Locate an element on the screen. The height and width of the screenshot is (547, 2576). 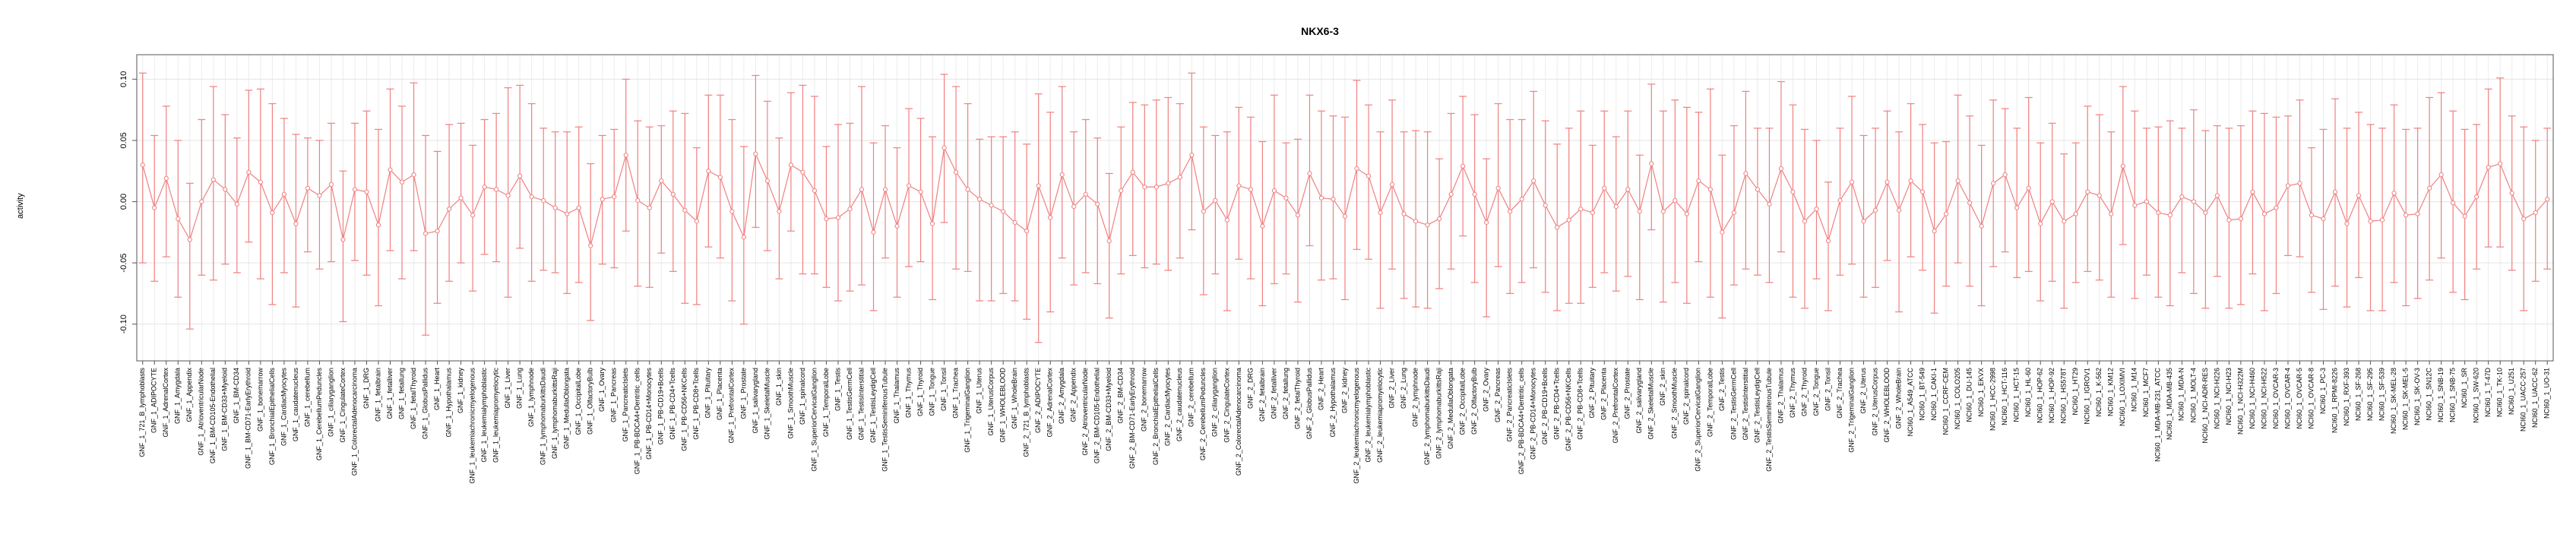
x-tick-label: GNF_2_Ovary is located at coordinates (1486, 390).